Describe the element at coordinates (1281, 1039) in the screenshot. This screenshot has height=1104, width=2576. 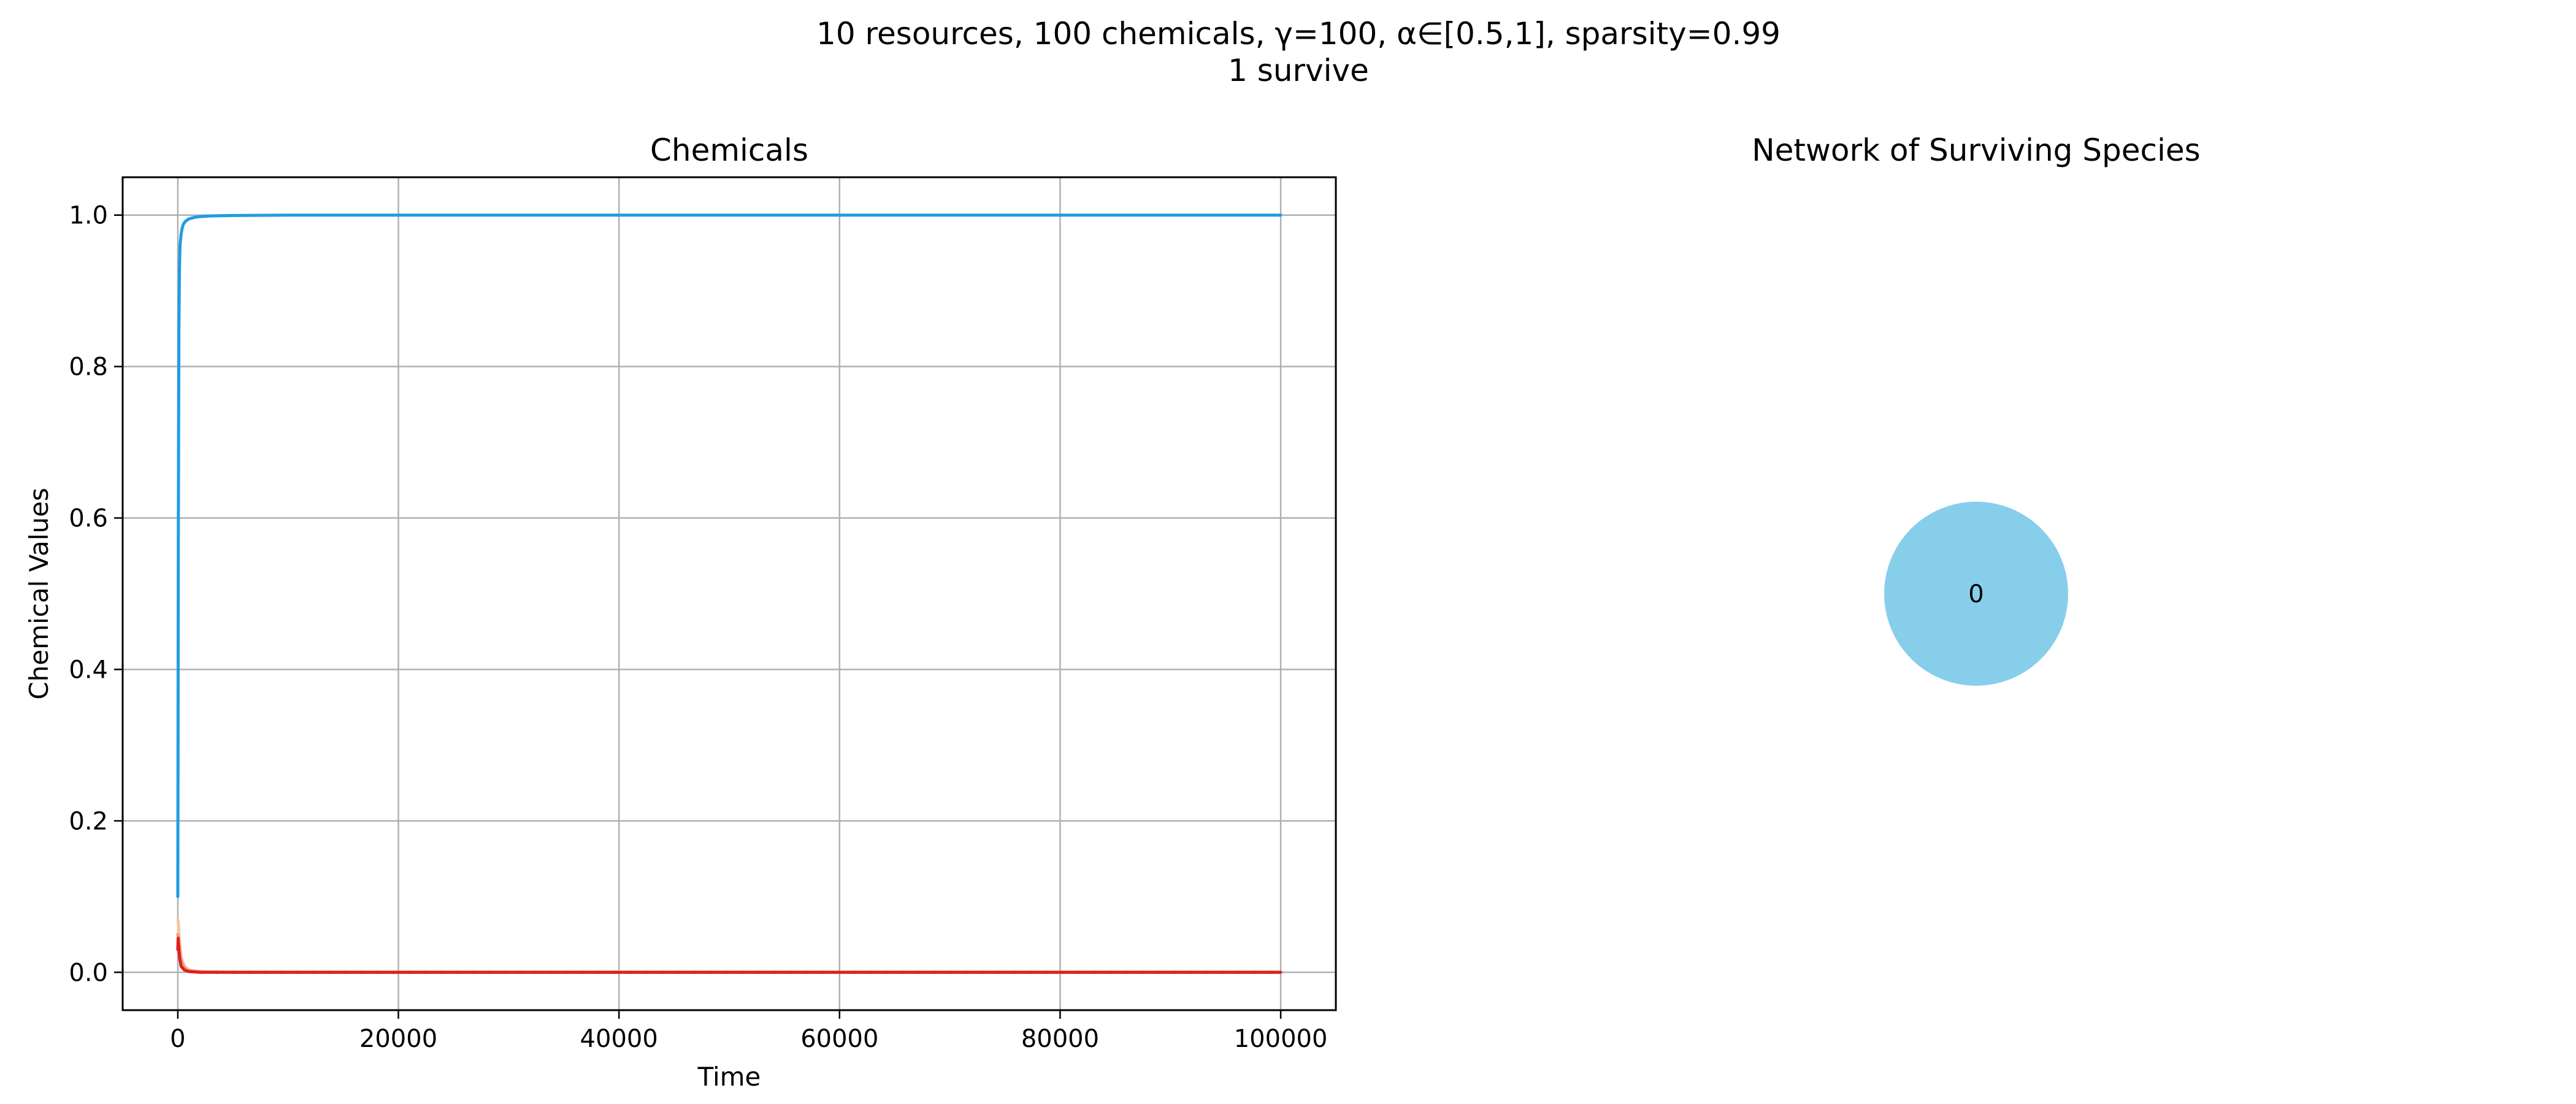
I see `x-tick-label: 100000` at that location.